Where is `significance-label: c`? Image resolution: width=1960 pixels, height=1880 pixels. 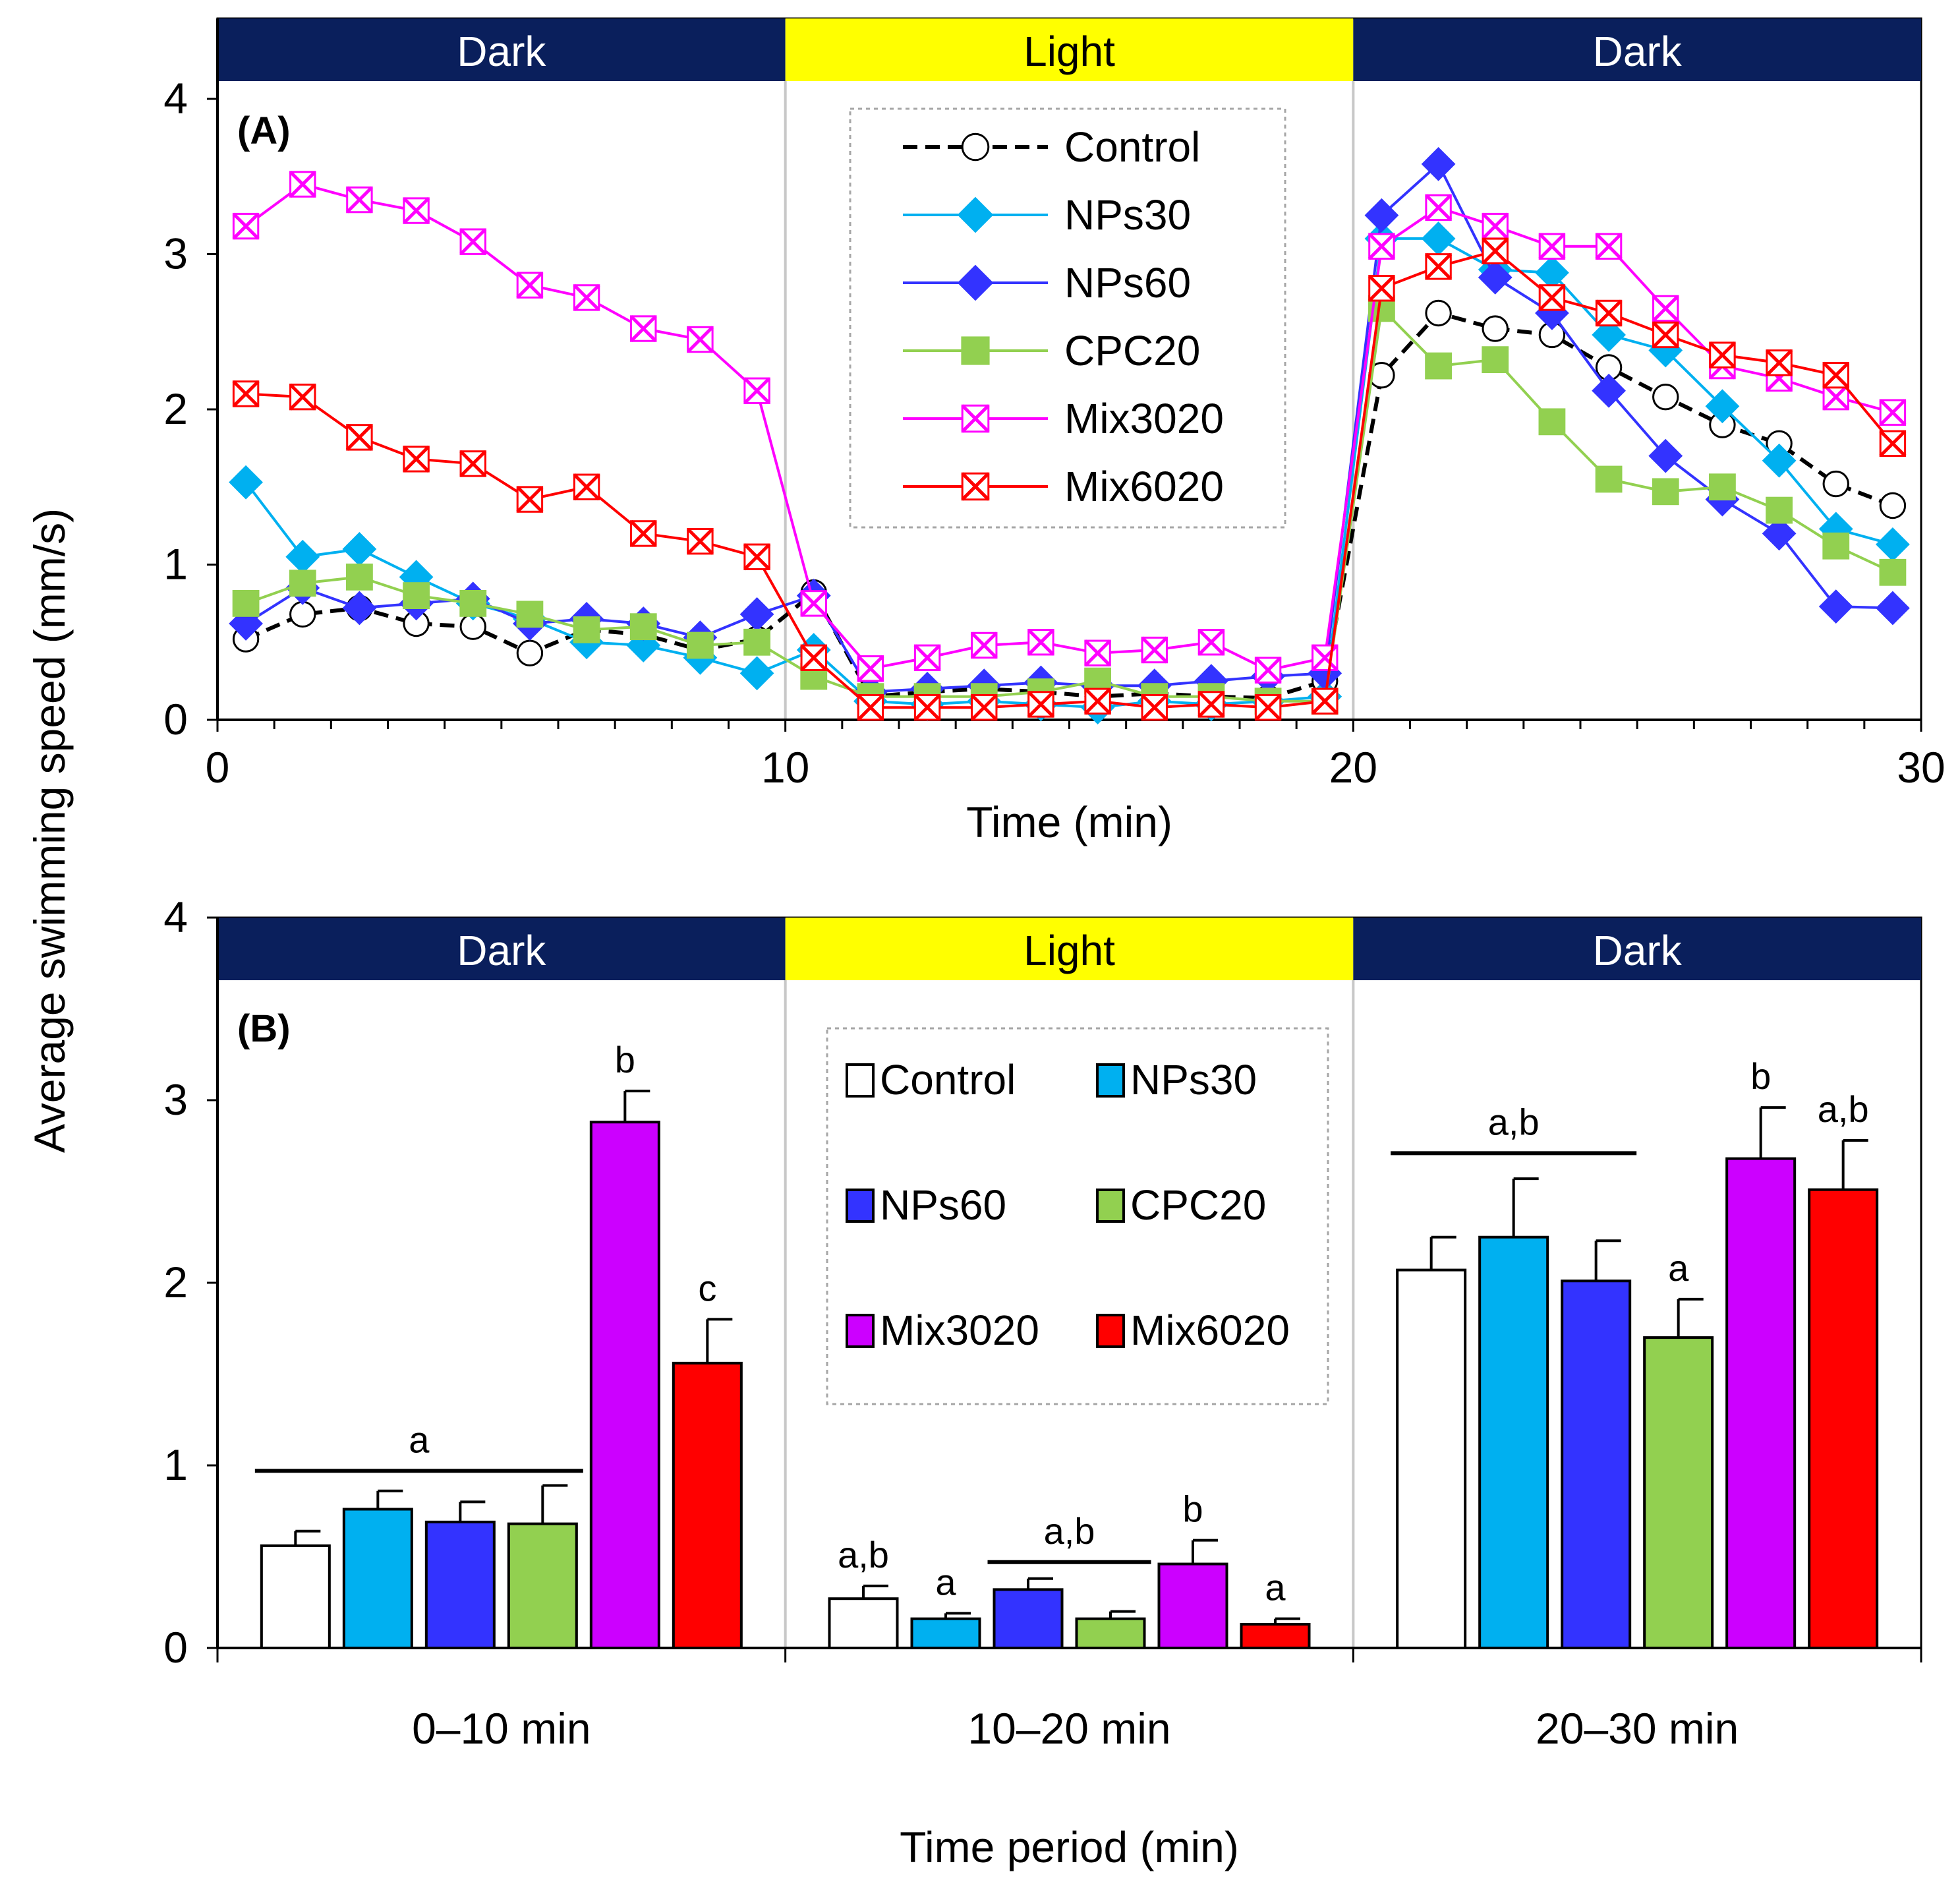 significance-label: c is located at coordinates (707, 1287).